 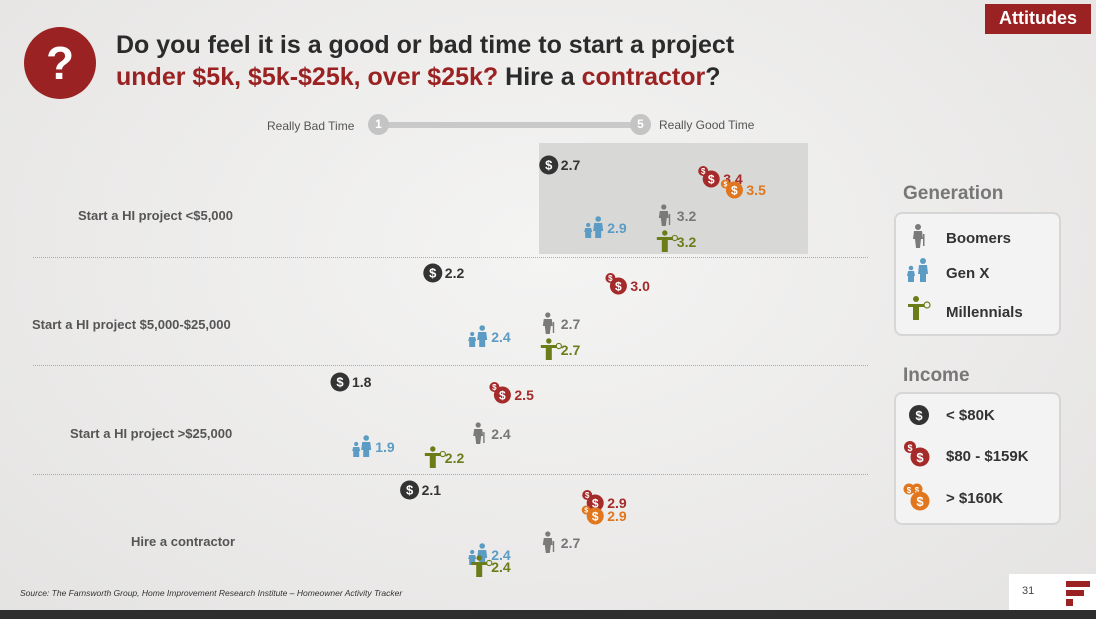 I want to click on point-boomers-row4: 2.7, so click(x=561, y=542).